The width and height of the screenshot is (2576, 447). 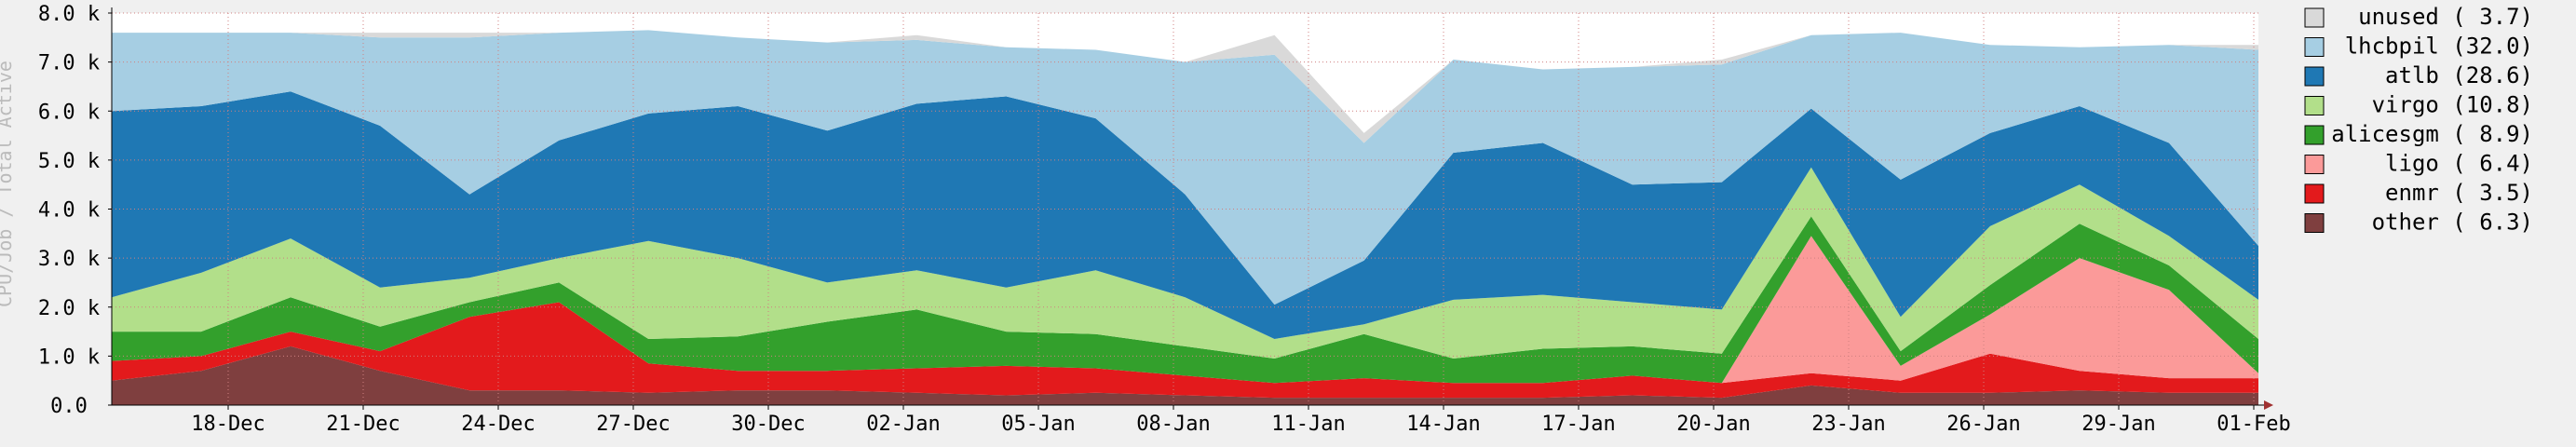 What do you see at coordinates (227, 424) in the screenshot?
I see `x-tick-label: 18-Dec` at bounding box center [227, 424].